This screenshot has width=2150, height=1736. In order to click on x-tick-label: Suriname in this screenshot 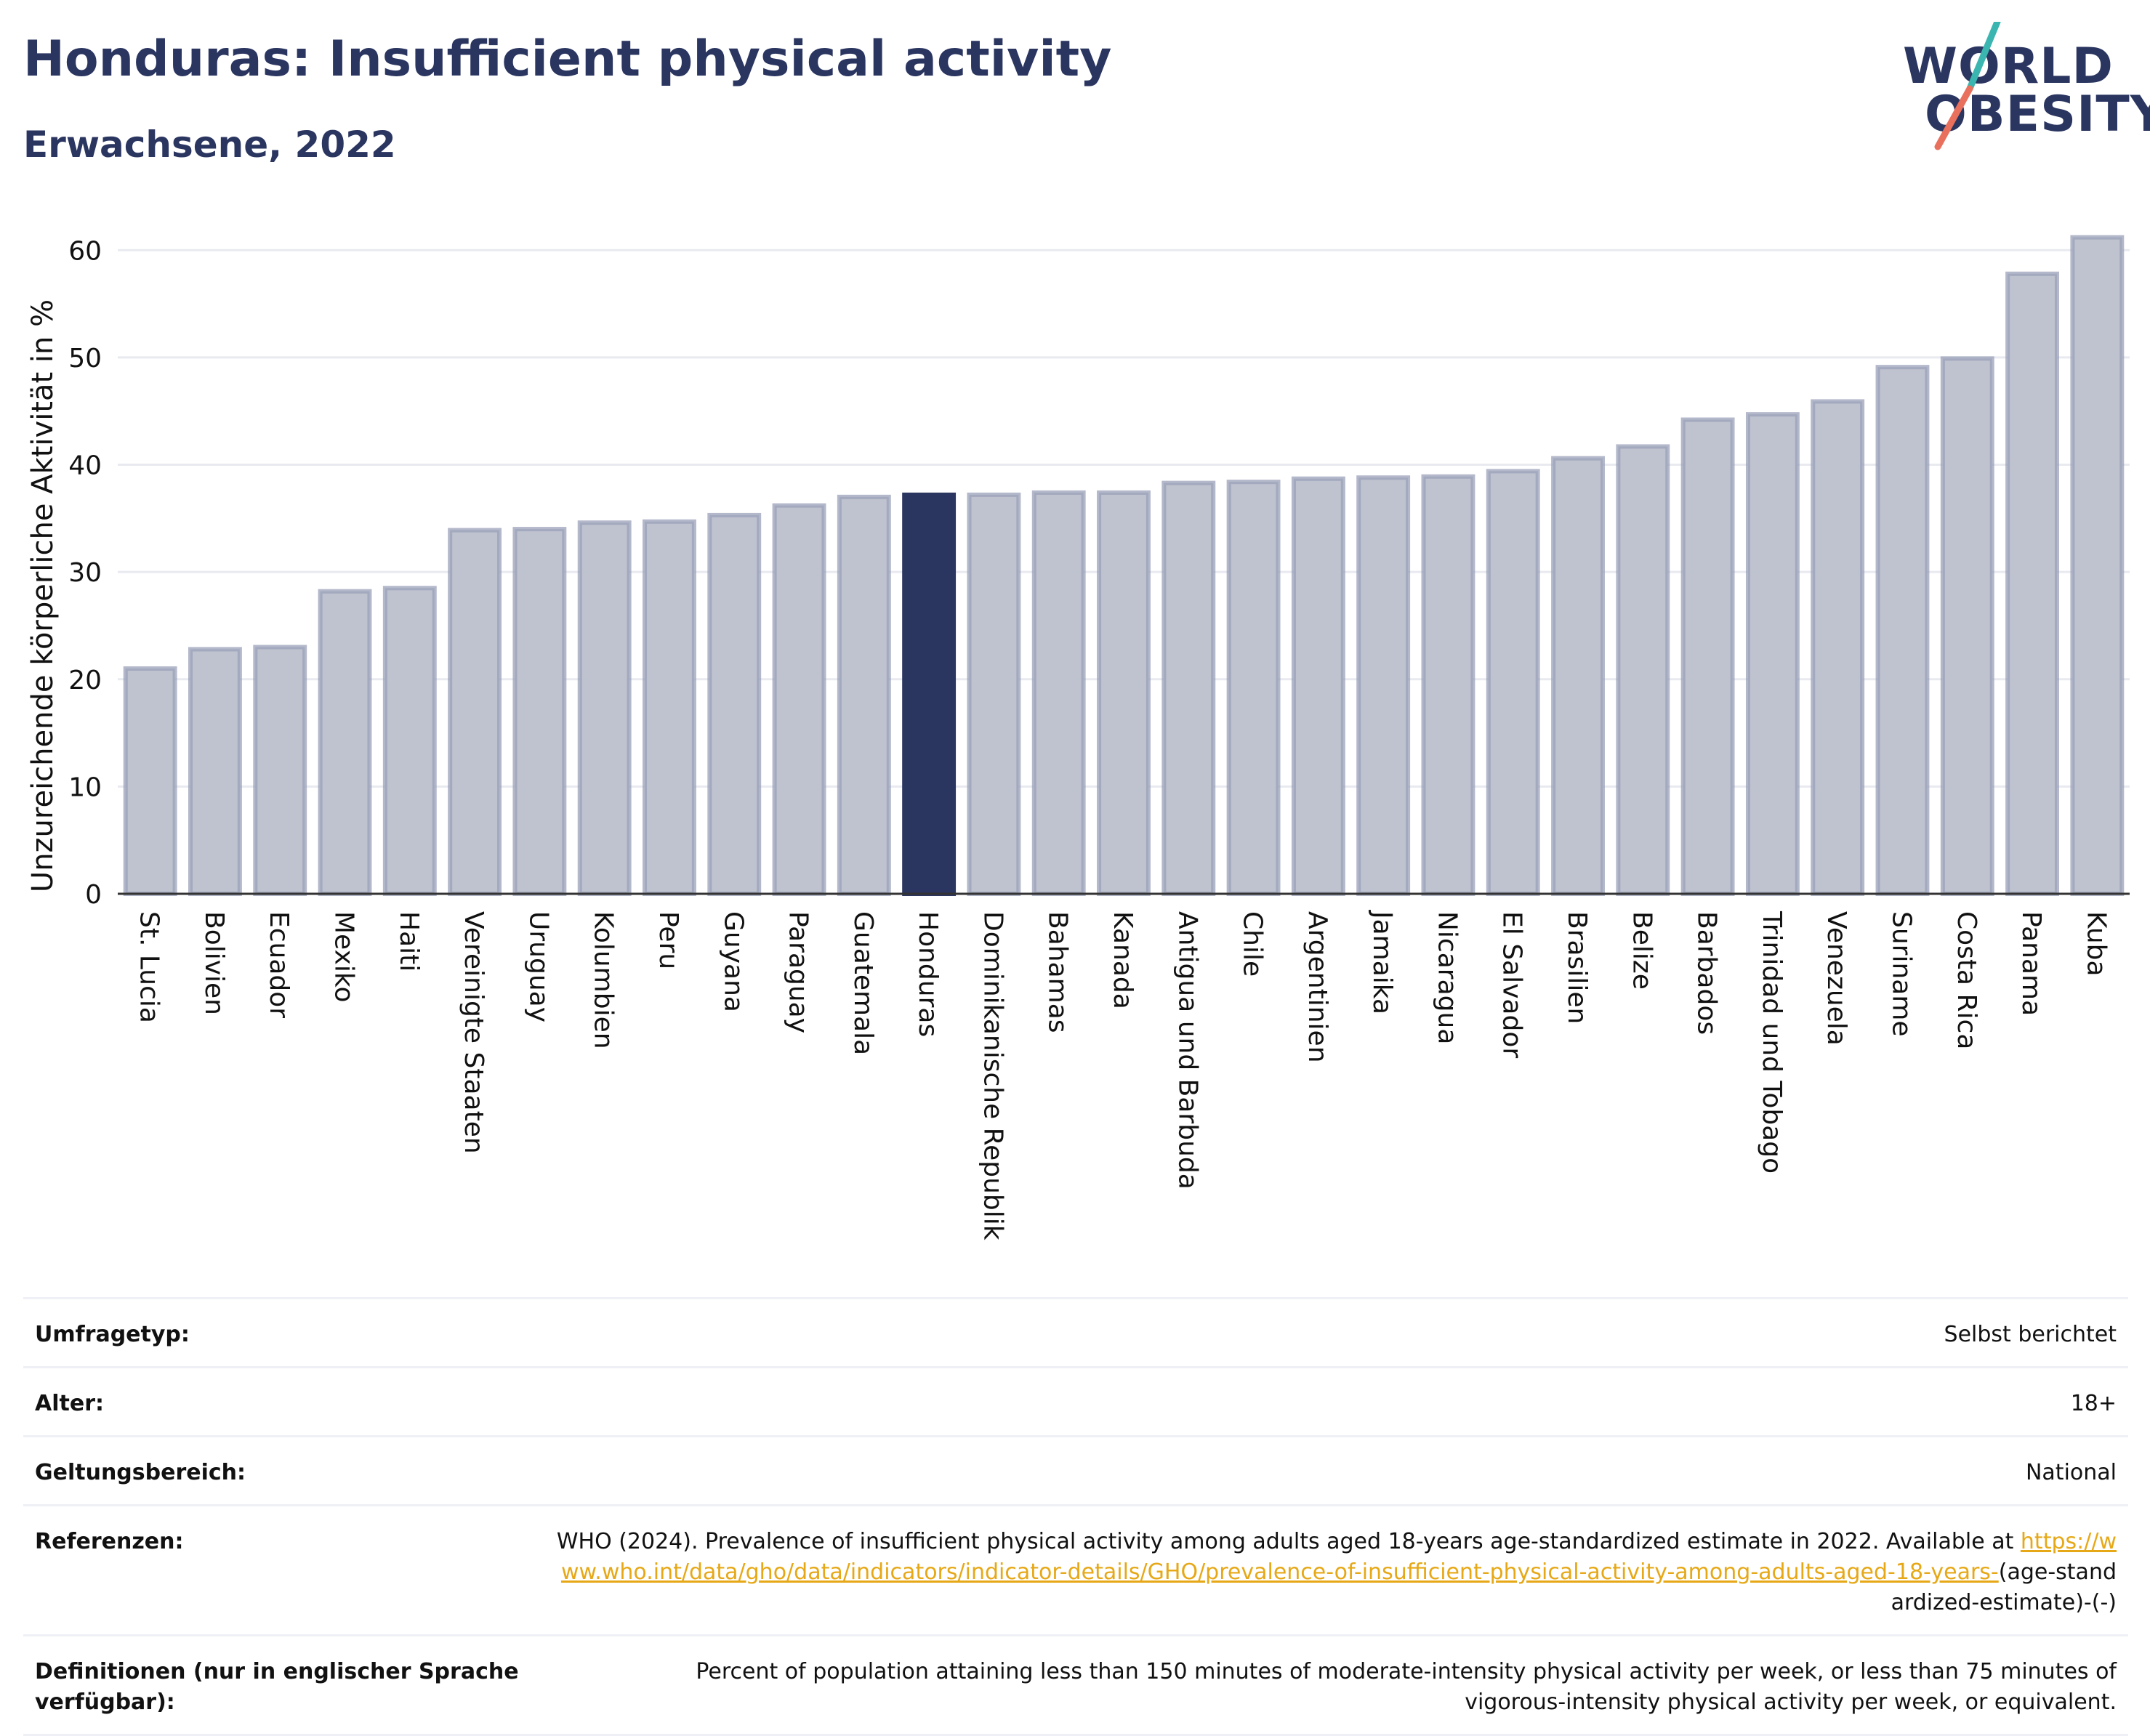, I will do `click(1901, 974)`.